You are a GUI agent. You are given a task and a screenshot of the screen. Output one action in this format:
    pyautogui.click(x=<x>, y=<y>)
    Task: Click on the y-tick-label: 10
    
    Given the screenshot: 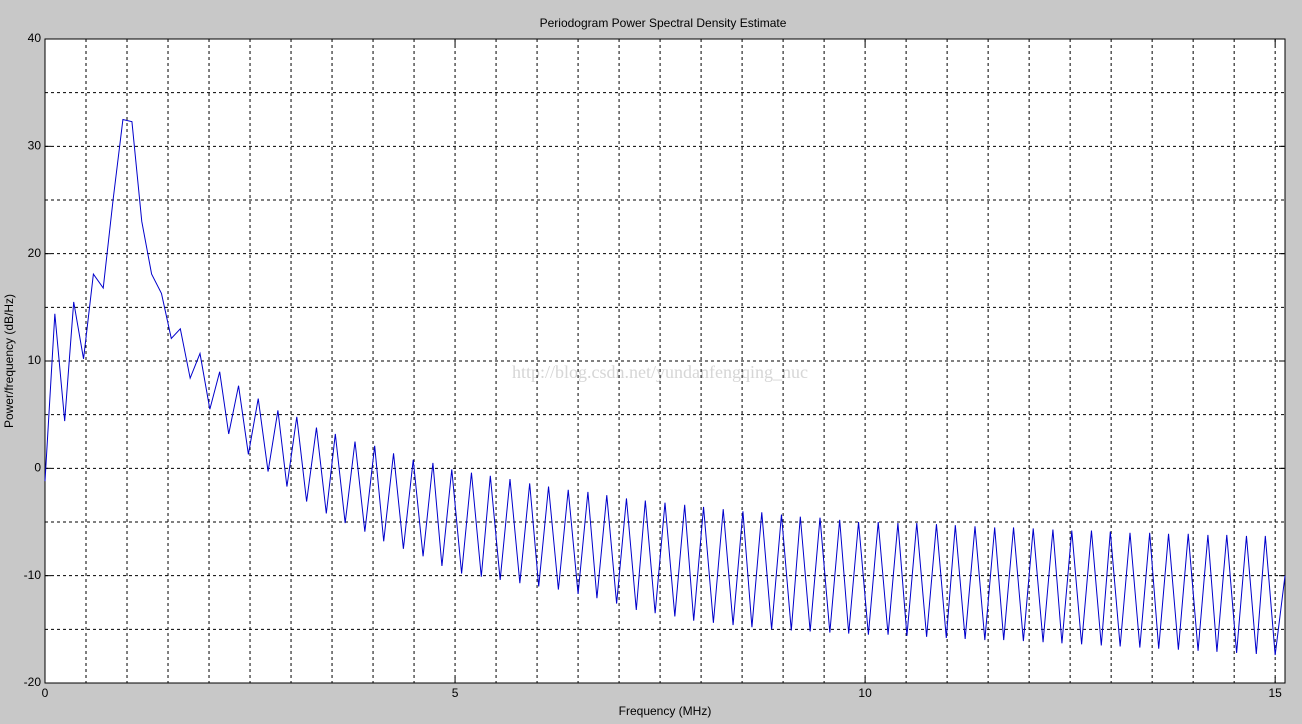 What is the action you would take?
    pyautogui.click(x=35, y=360)
    